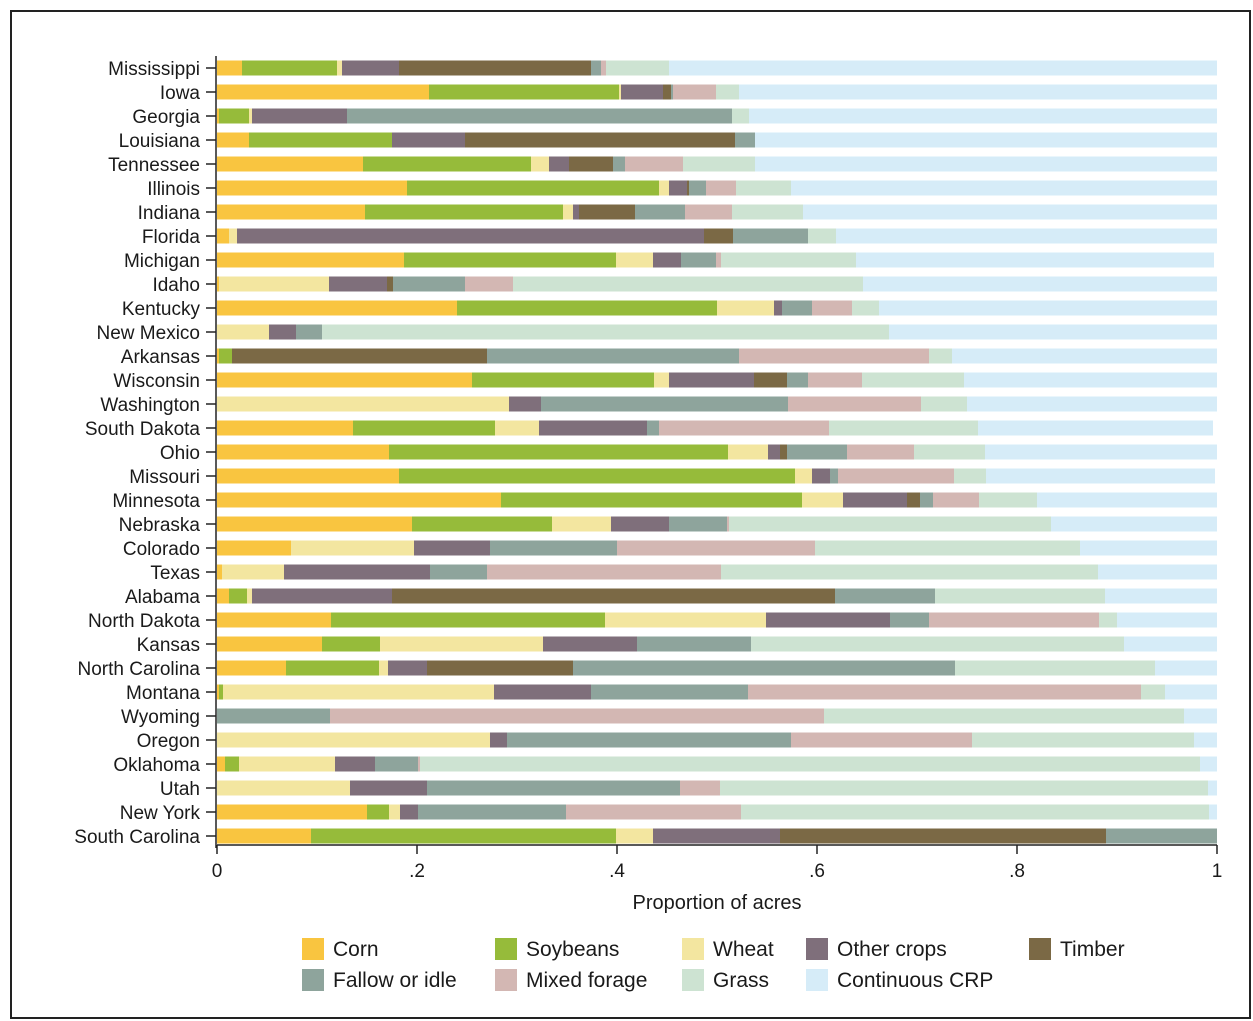 This screenshot has width=1253, height=1021. I want to click on bar-washington-grass, so click(944, 404).